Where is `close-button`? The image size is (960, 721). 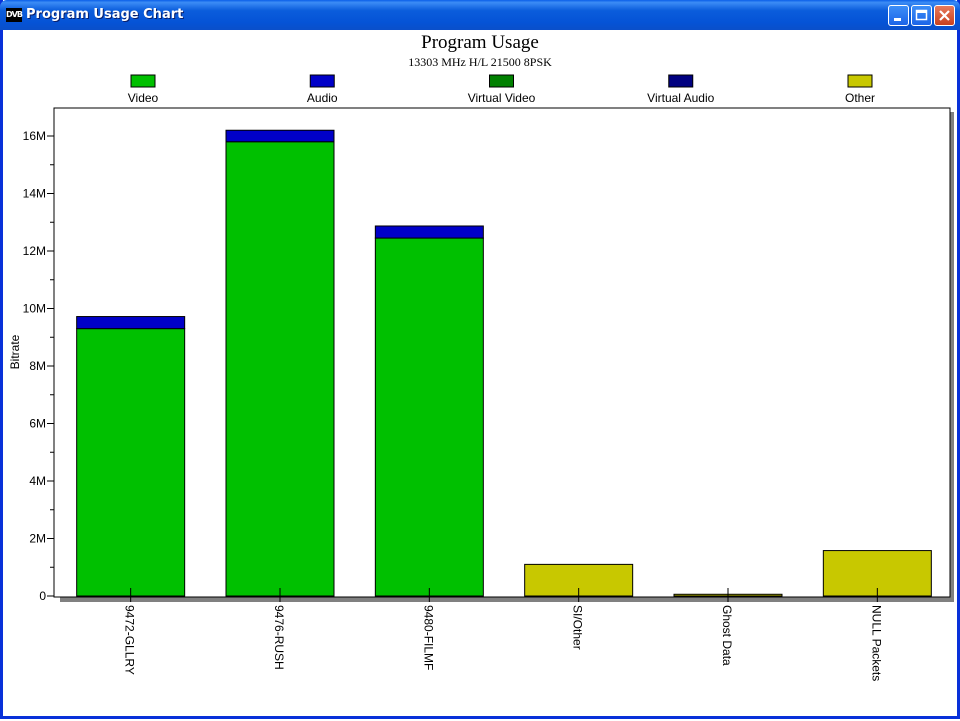
close-button is located at coordinates (944, 15).